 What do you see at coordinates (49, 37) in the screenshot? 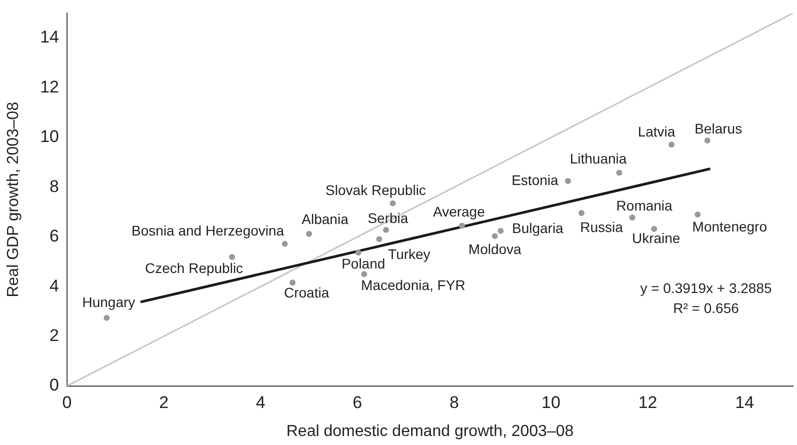
I see `y-tick-label: 14` at bounding box center [49, 37].